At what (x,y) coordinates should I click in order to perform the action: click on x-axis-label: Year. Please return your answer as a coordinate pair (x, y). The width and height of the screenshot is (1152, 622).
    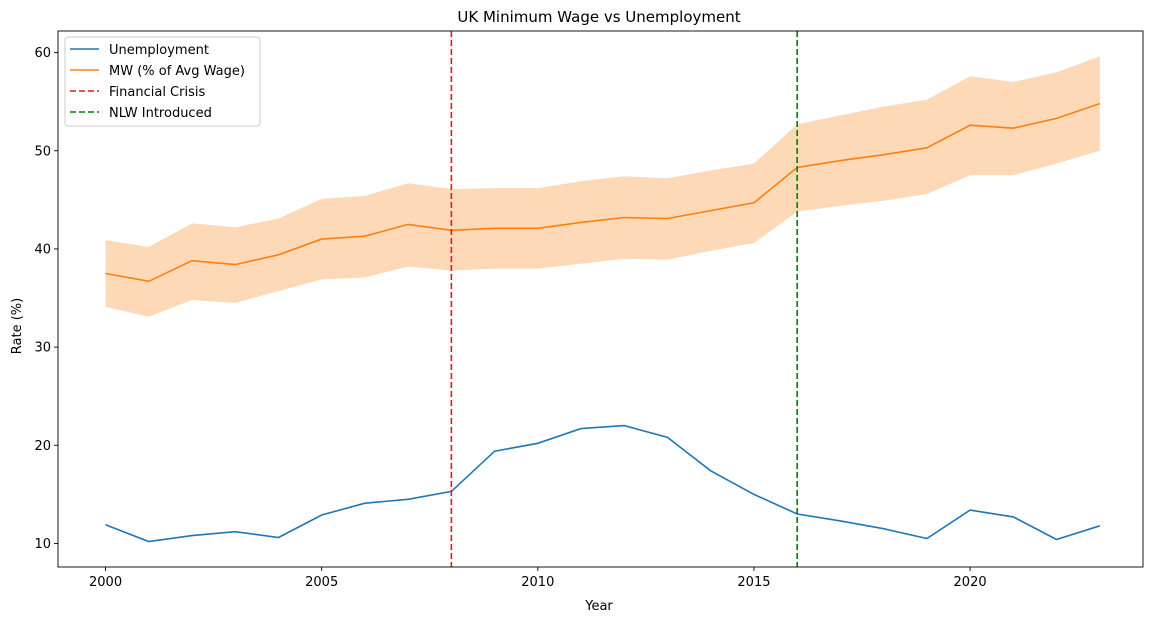
    Looking at the image, I should click on (598, 606).